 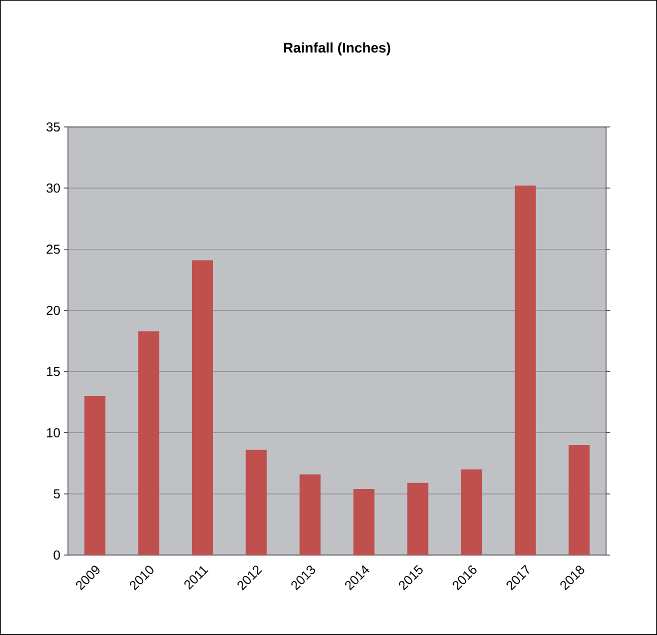 I want to click on y-tick-label: 25, so click(x=53, y=249).